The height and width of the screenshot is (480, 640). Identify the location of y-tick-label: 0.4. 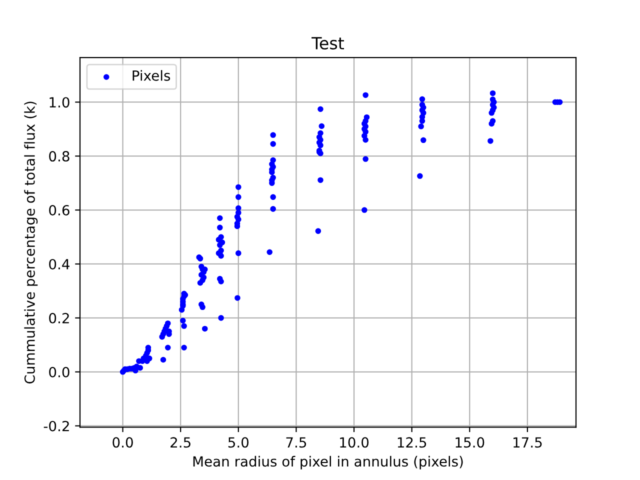
(59, 264).